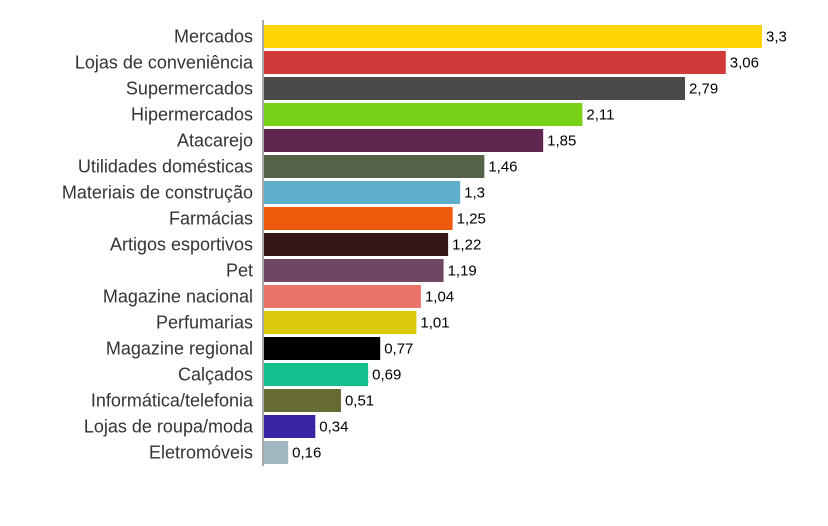  What do you see at coordinates (434, 323) in the screenshot?
I see `value-label: 1,01` at bounding box center [434, 323].